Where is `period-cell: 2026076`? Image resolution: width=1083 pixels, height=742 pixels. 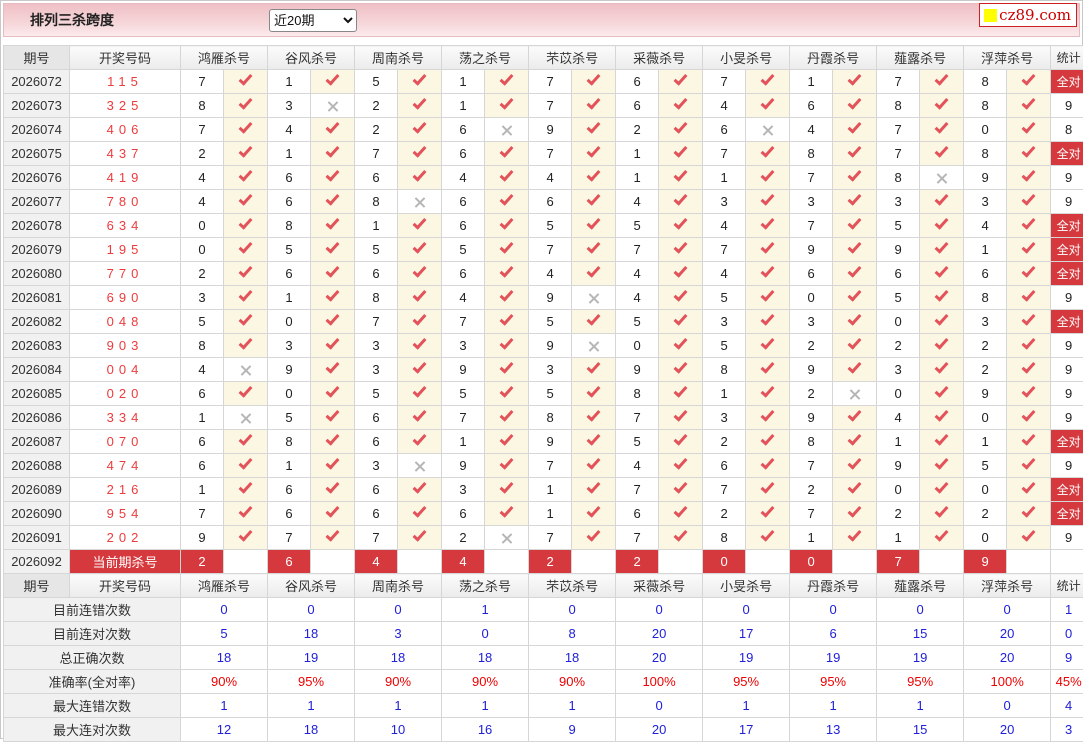 period-cell: 2026076 is located at coordinates (37, 178).